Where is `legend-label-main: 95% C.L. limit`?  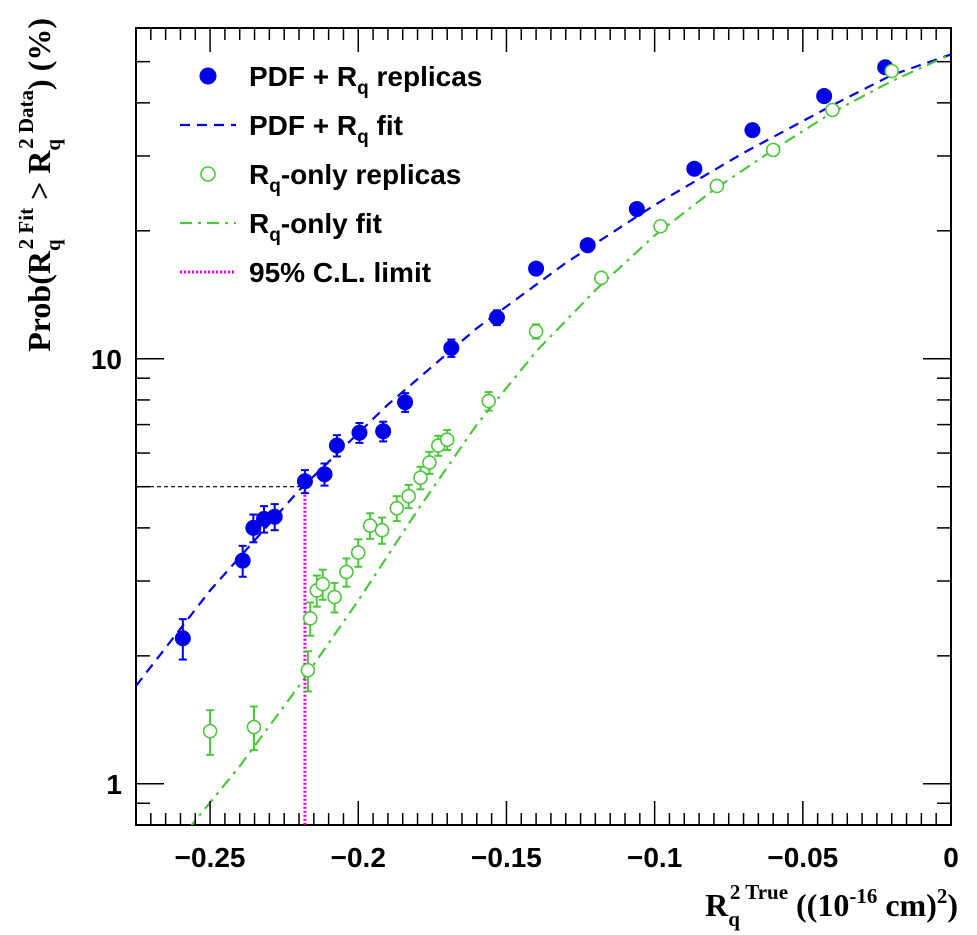 legend-label-main: 95% C.L. limit is located at coordinates (340, 272).